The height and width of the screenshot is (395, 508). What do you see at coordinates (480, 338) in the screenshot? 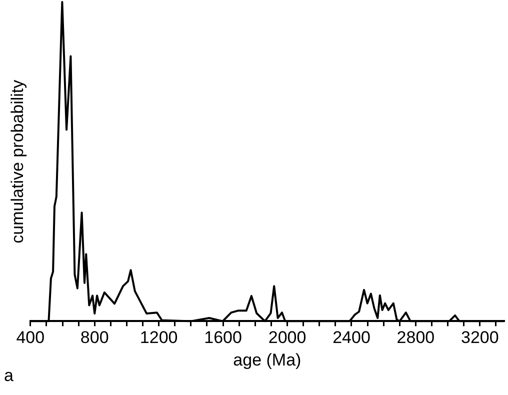
I see `x-tick-label: 3200` at bounding box center [480, 338].